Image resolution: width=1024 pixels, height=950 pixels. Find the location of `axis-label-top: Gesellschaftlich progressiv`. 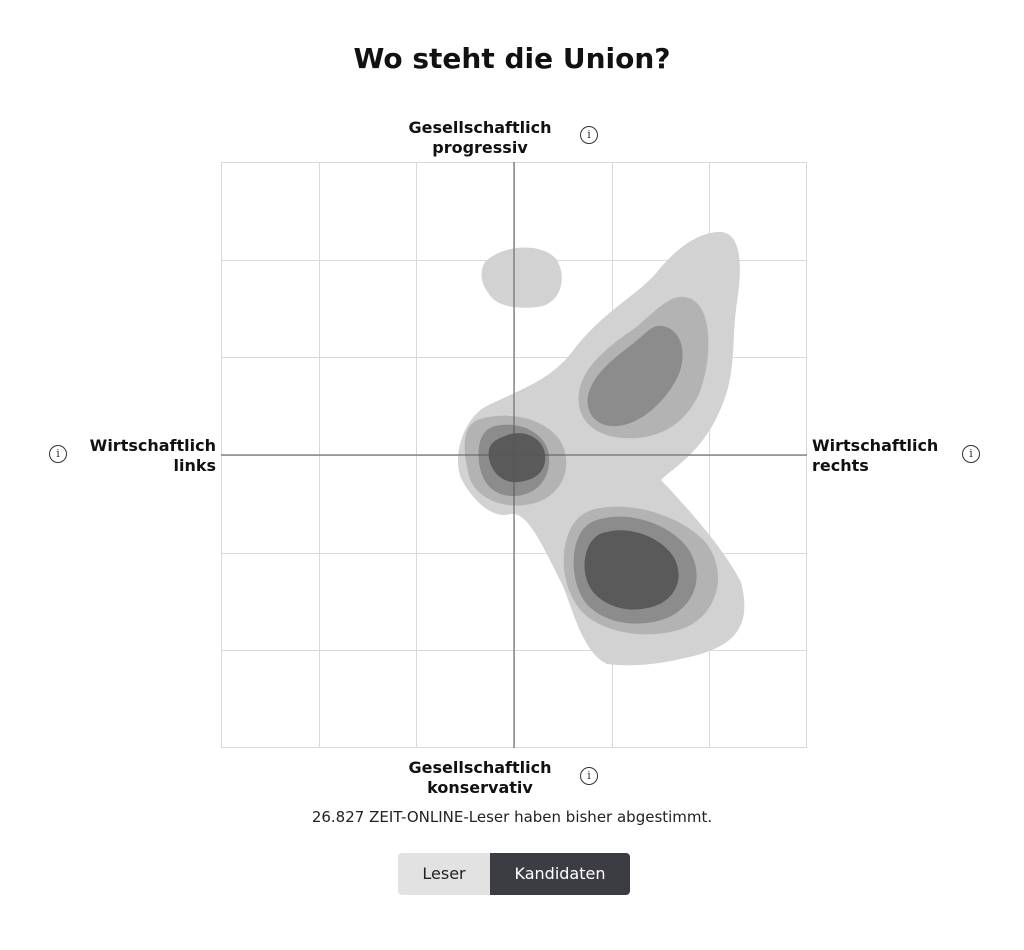

axis-label-top: Gesellschaftlich progressiv is located at coordinates (480, 138).